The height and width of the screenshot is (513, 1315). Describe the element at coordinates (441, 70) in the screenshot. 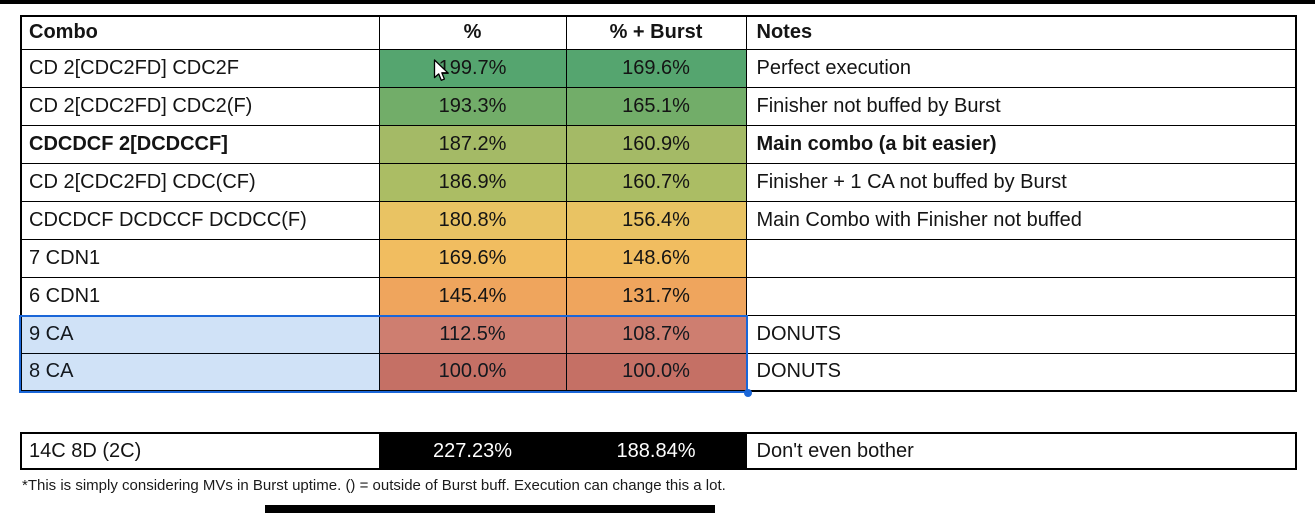

I see `mouse-cursor-icon` at that location.